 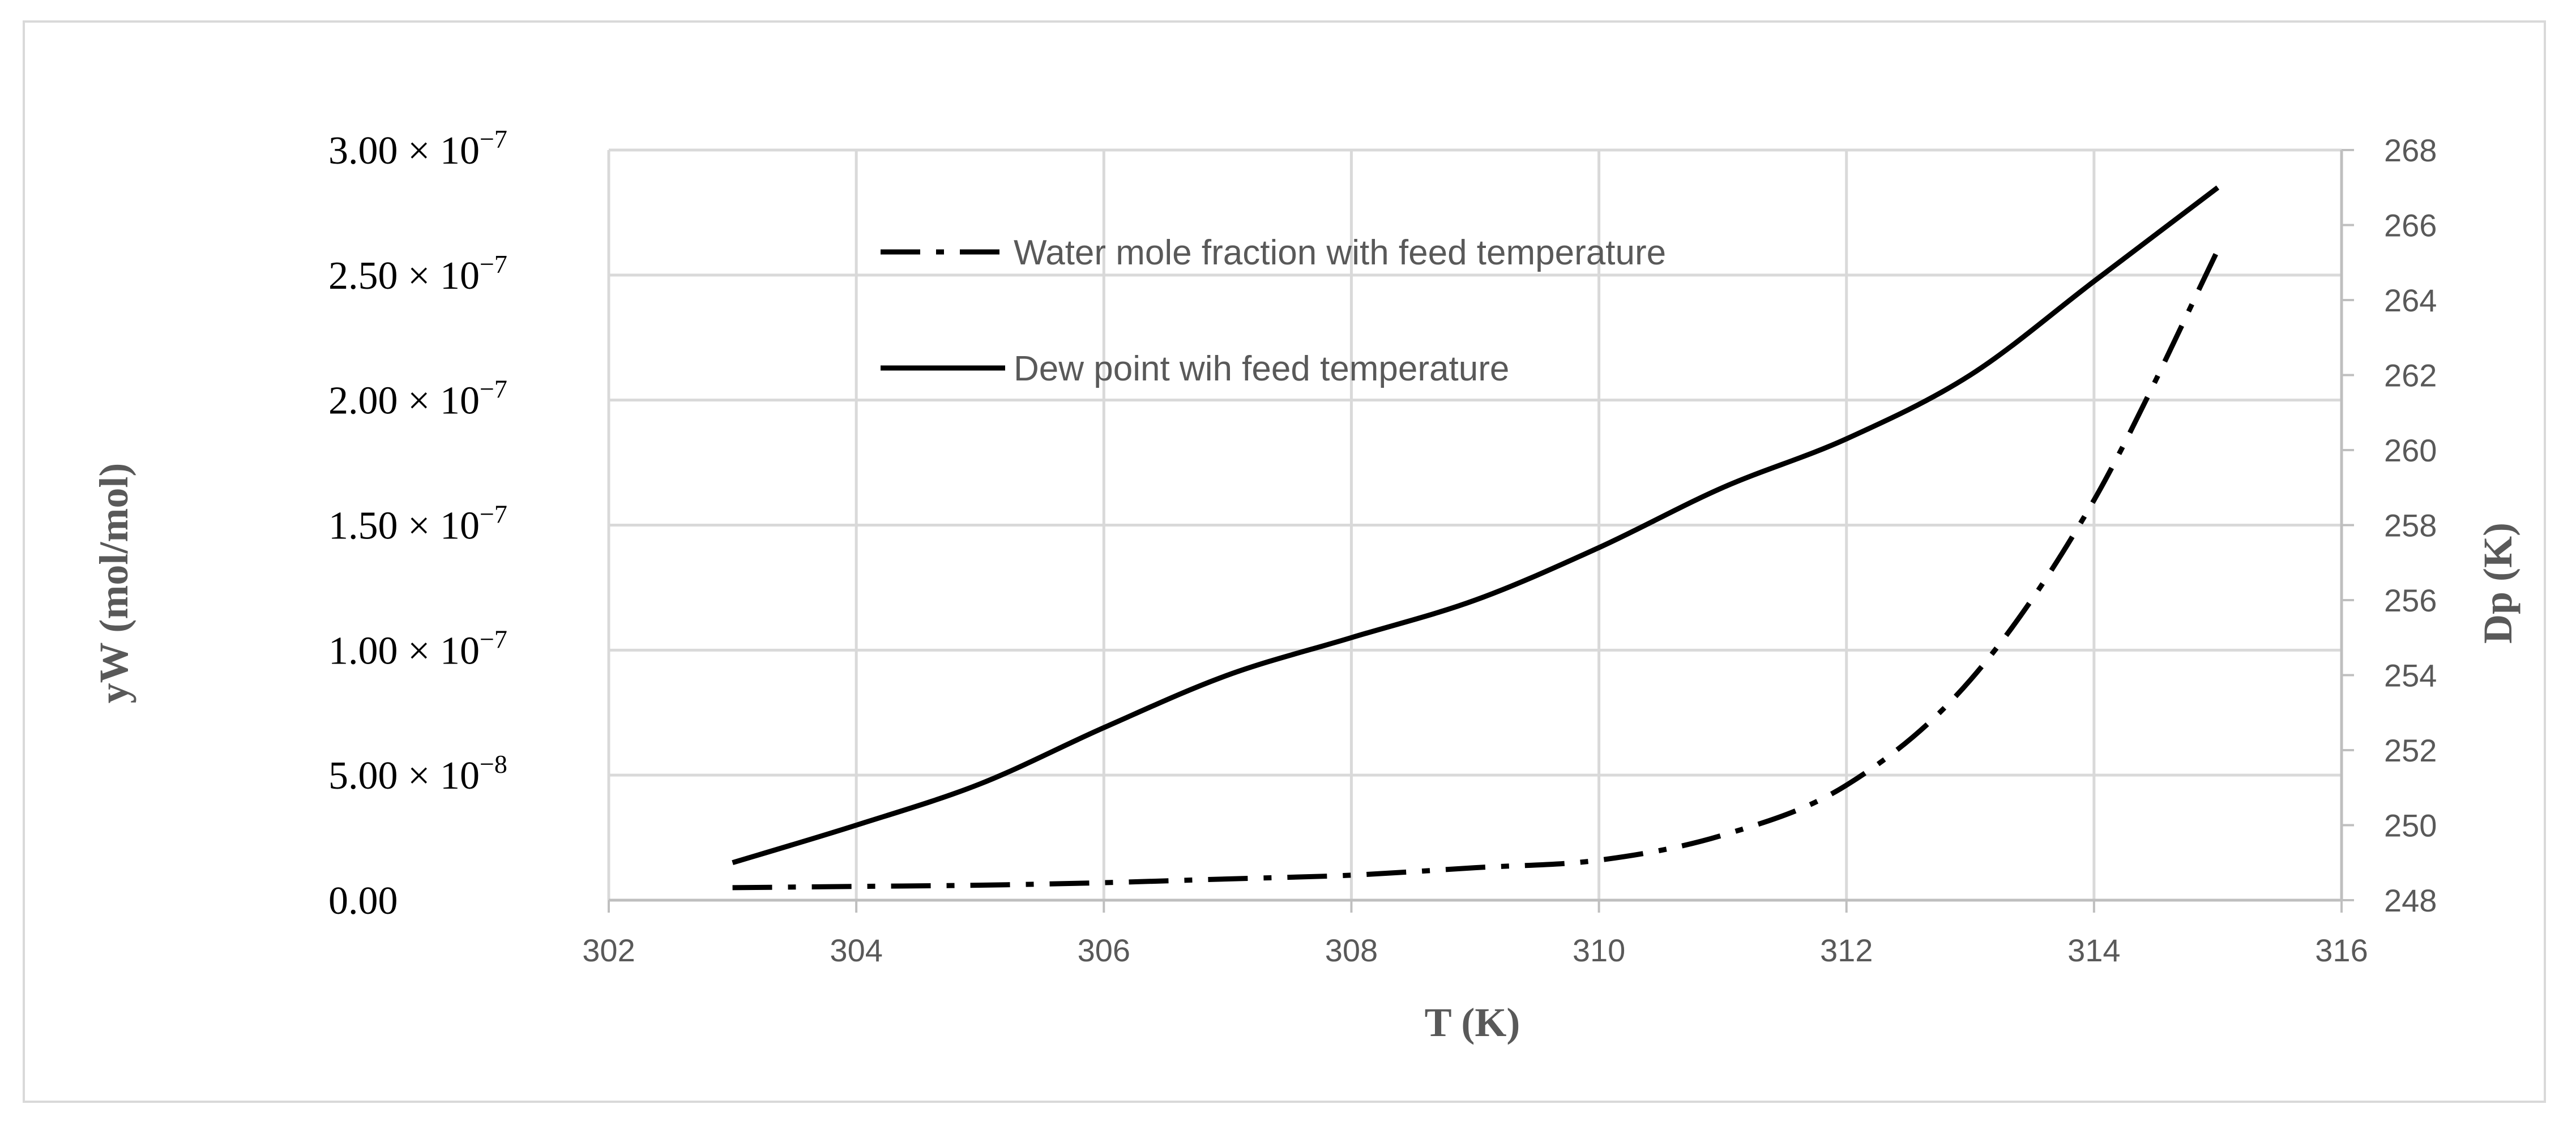 What do you see at coordinates (2410, 750) in the screenshot?
I see `y2-tick-label: 252` at bounding box center [2410, 750].